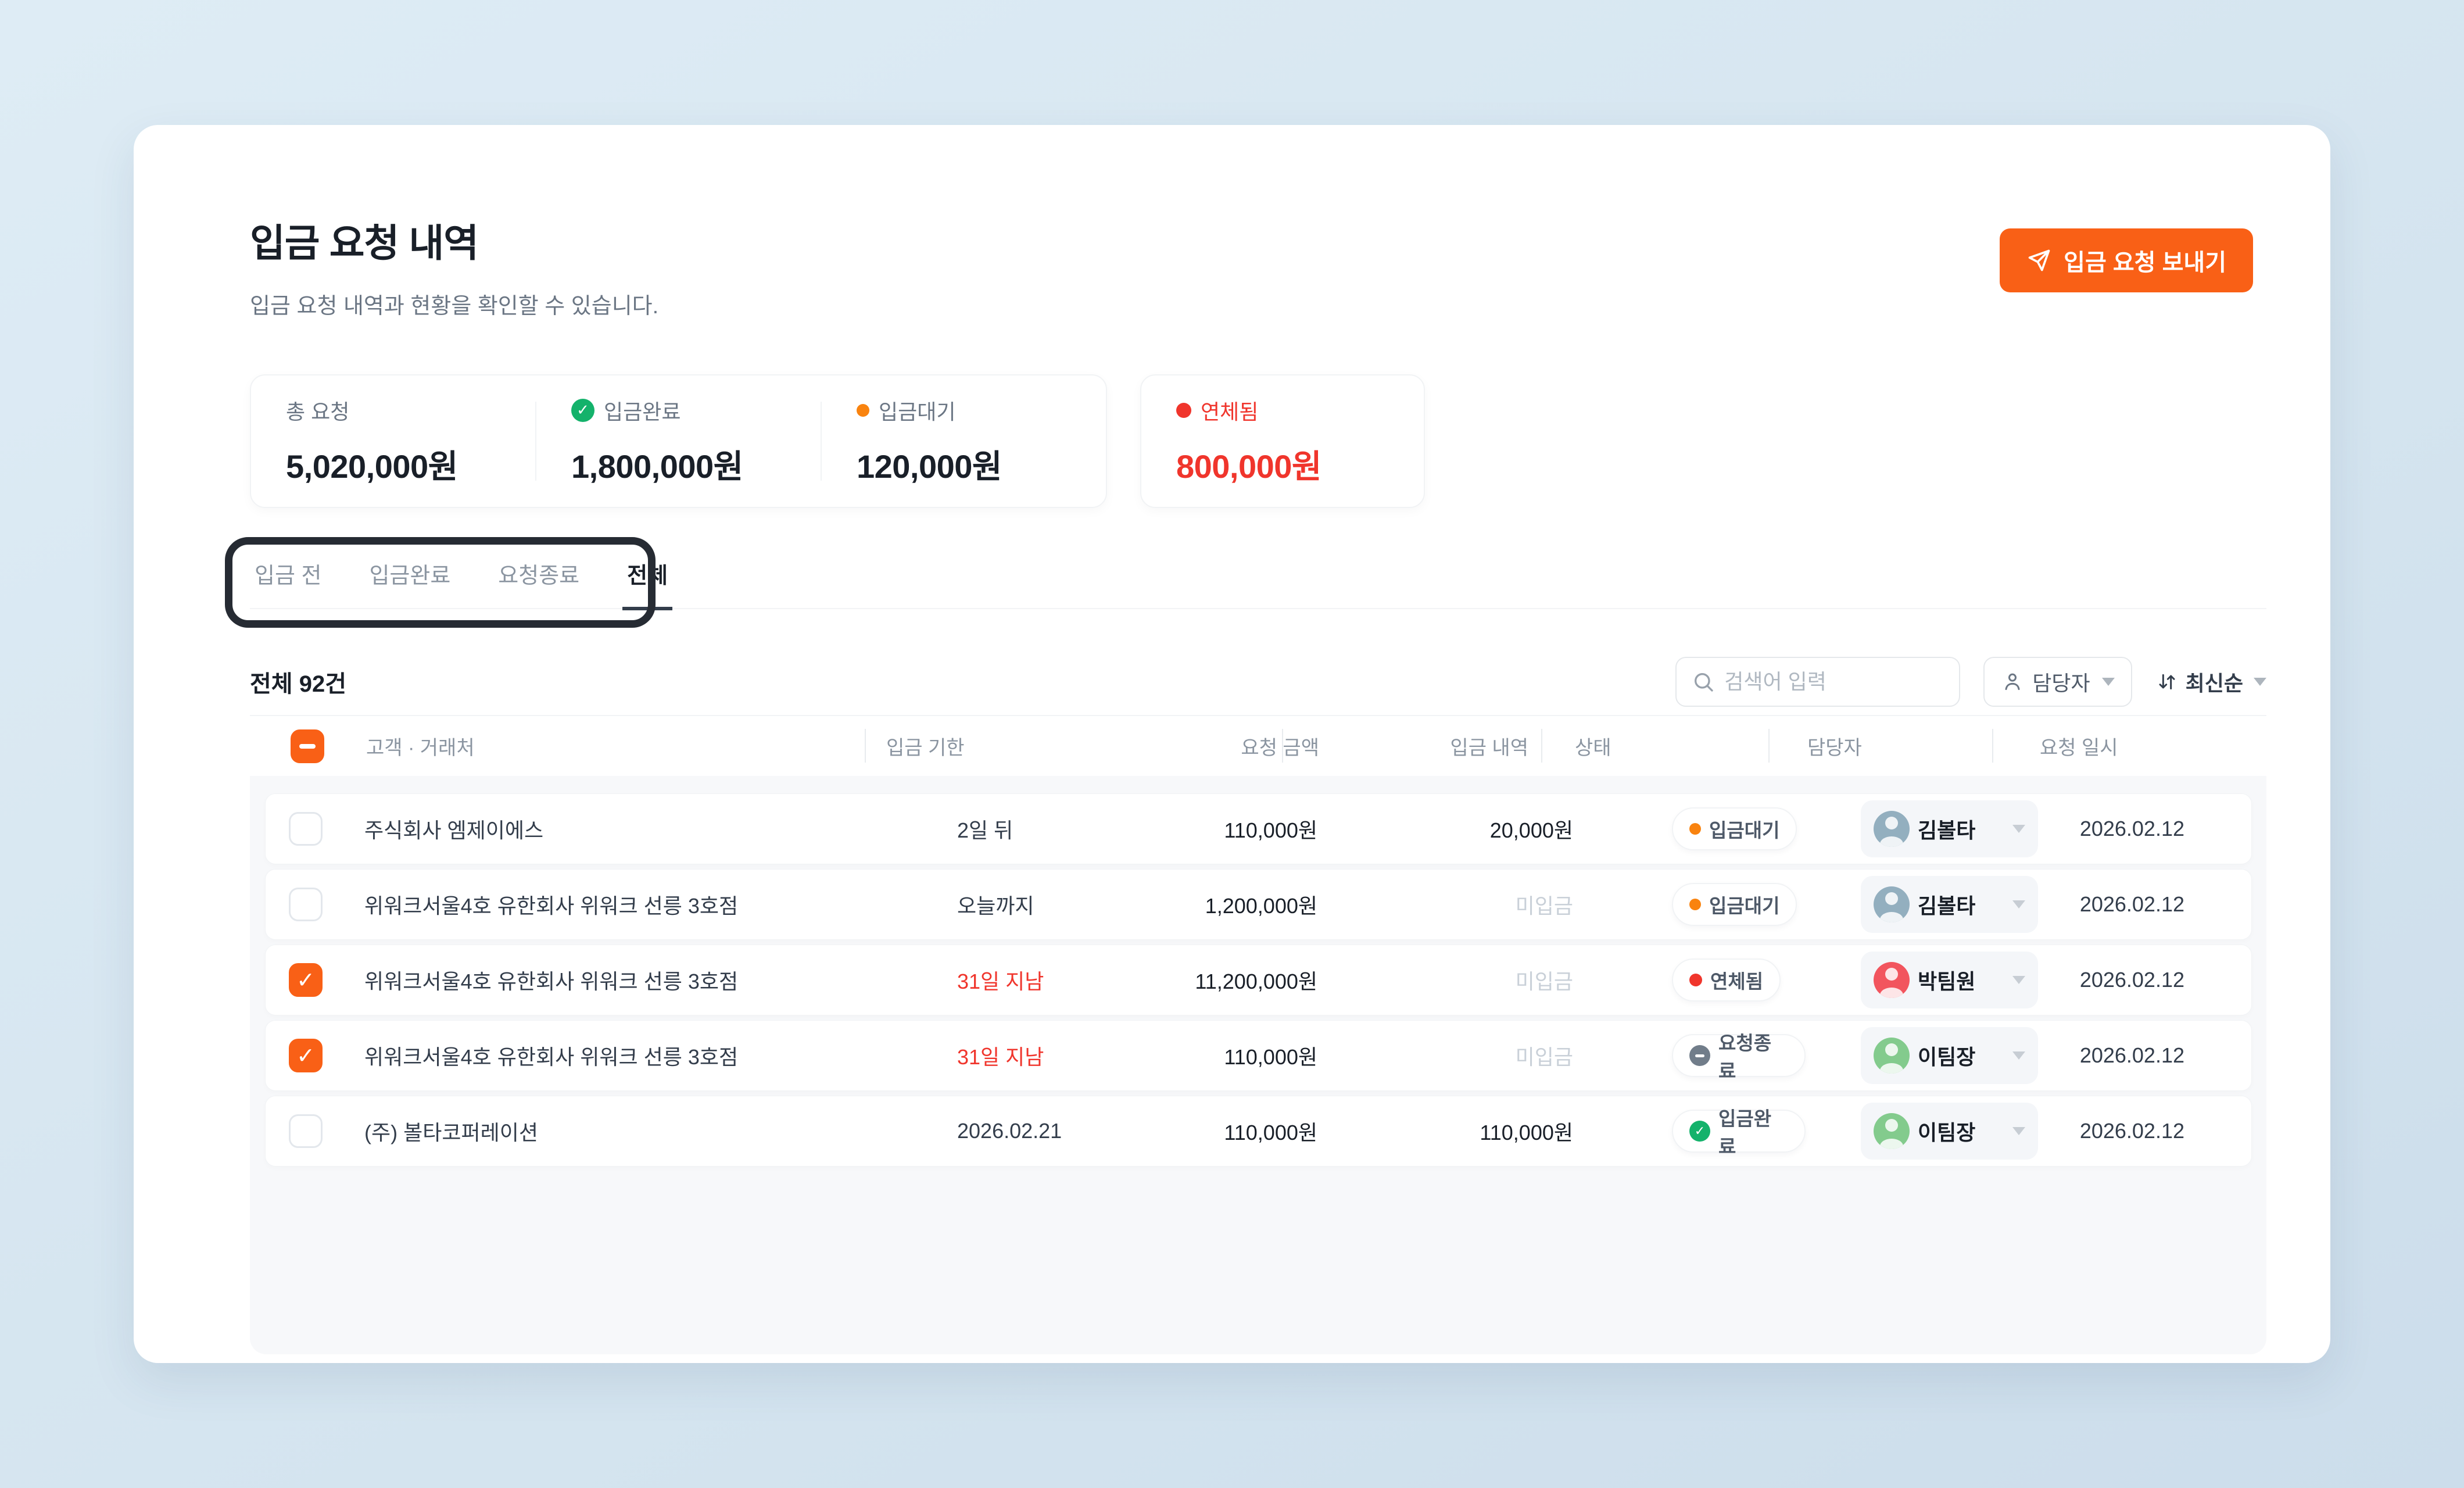 The width and height of the screenshot is (2464, 1488). I want to click on status-badge: 입금대기, so click(1734, 829).